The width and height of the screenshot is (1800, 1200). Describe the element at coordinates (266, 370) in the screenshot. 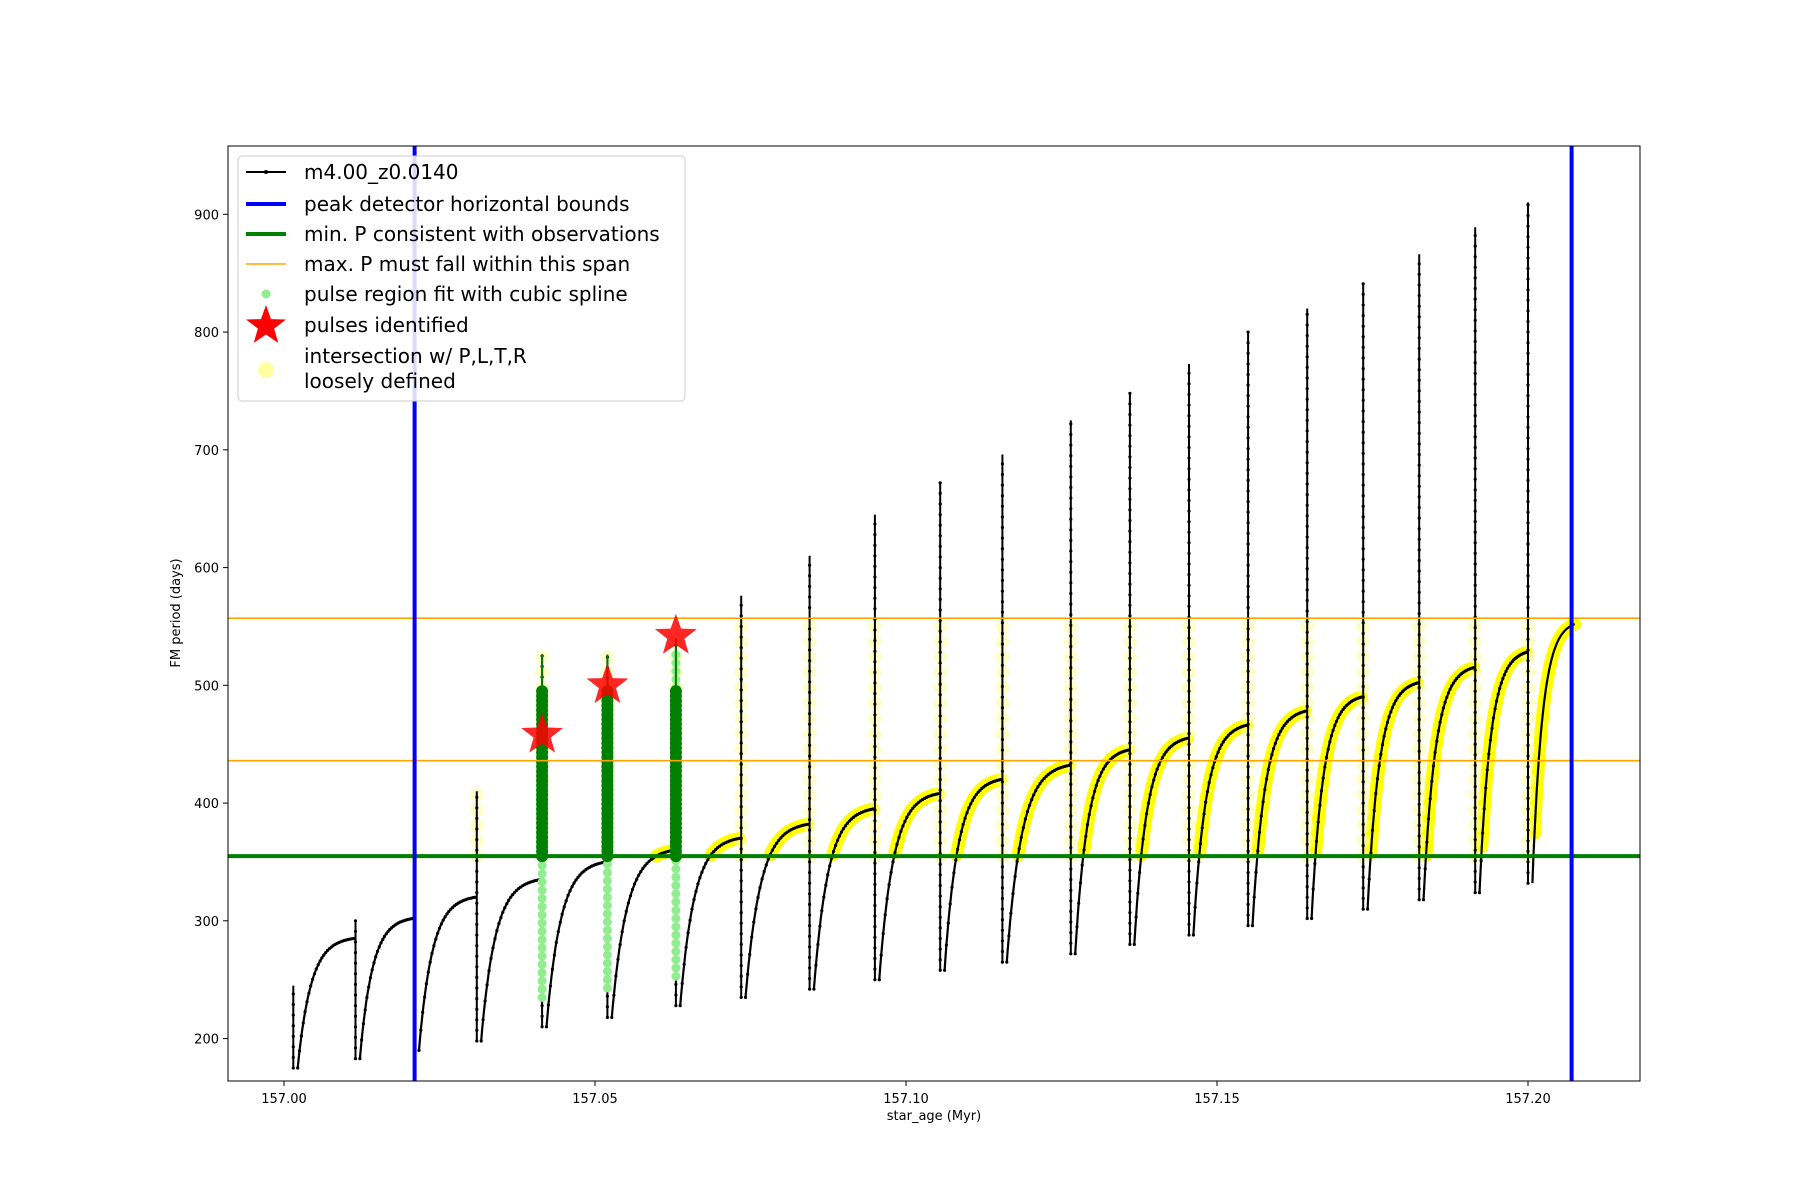

I see `legend-swatch-big-dot` at that location.